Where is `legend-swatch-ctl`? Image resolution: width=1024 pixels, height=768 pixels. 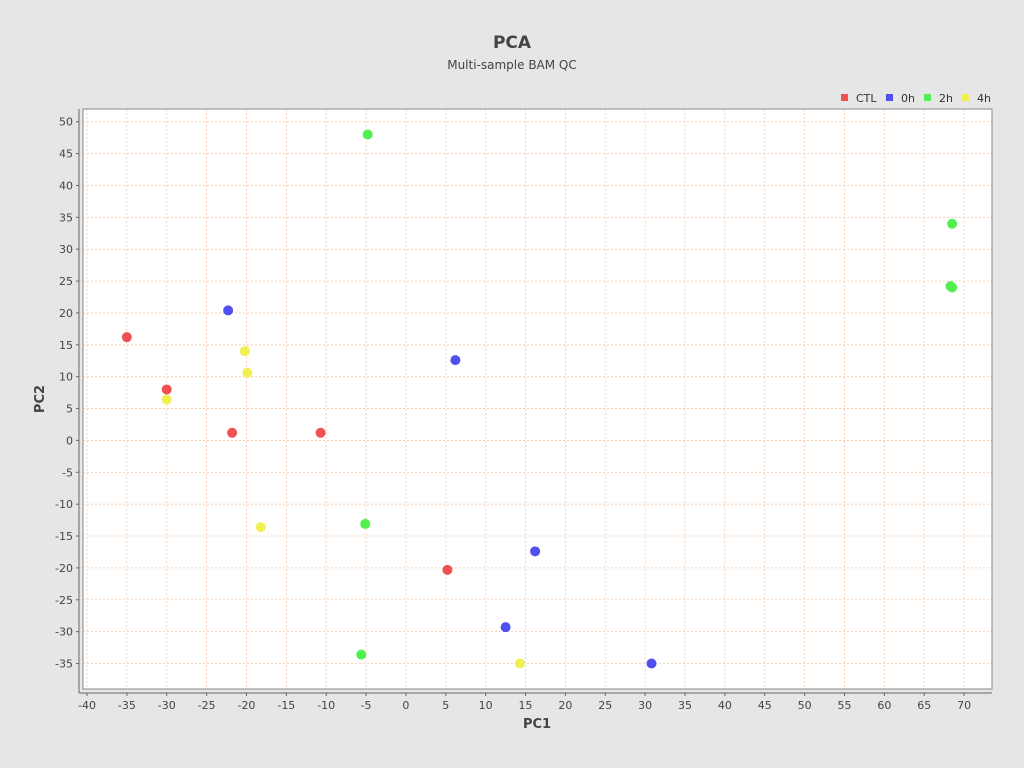 legend-swatch-ctl is located at coordinates (844, 97).